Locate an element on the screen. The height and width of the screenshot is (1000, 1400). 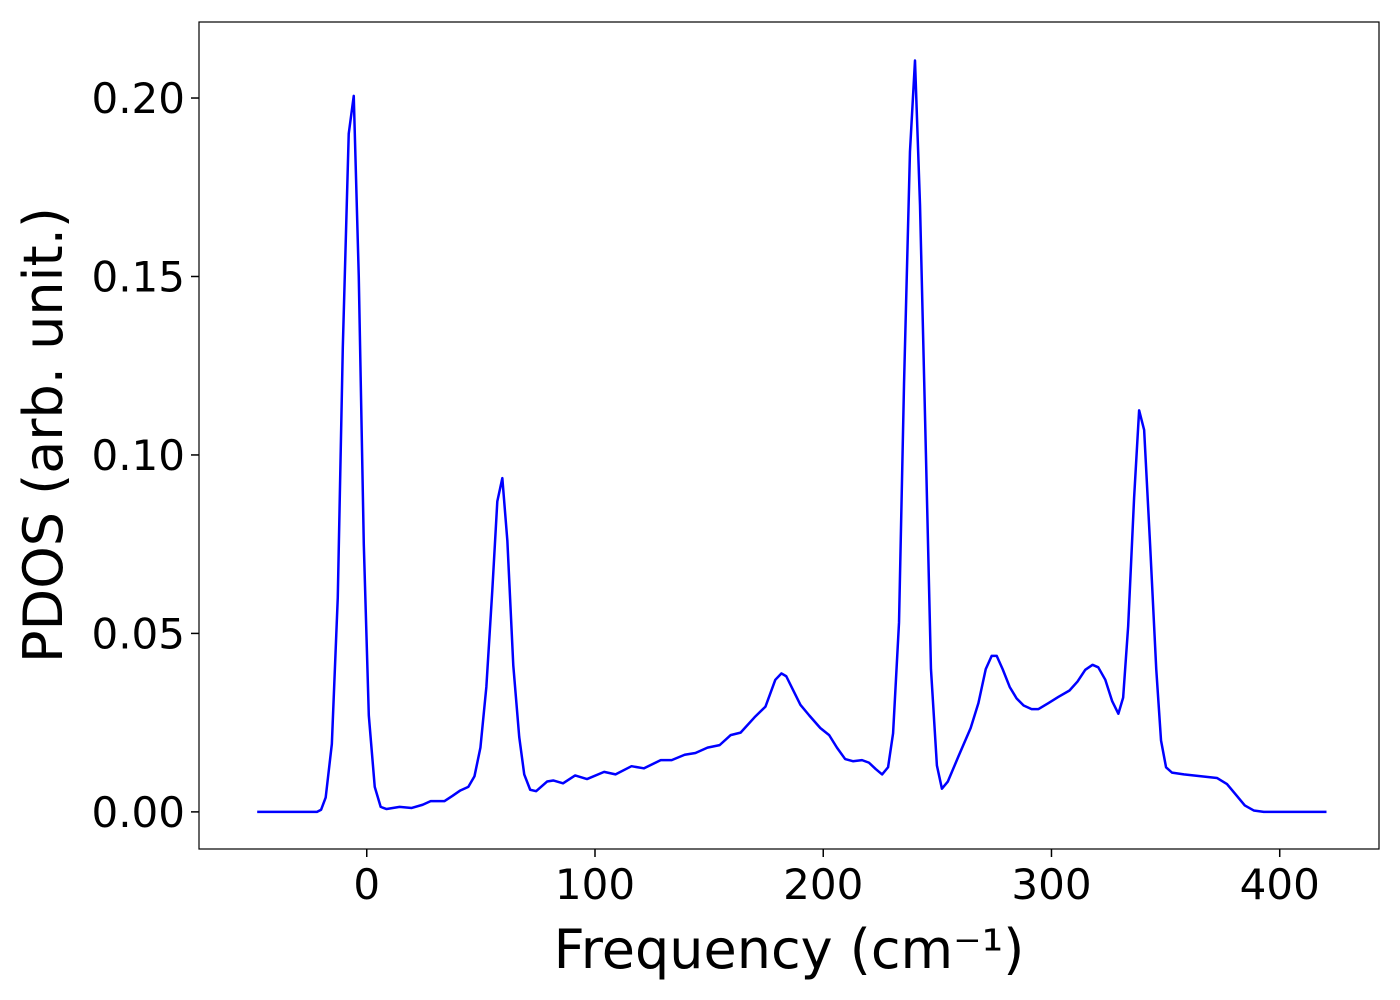
x-tick-label: 200 is located at coordinates (823, 884).